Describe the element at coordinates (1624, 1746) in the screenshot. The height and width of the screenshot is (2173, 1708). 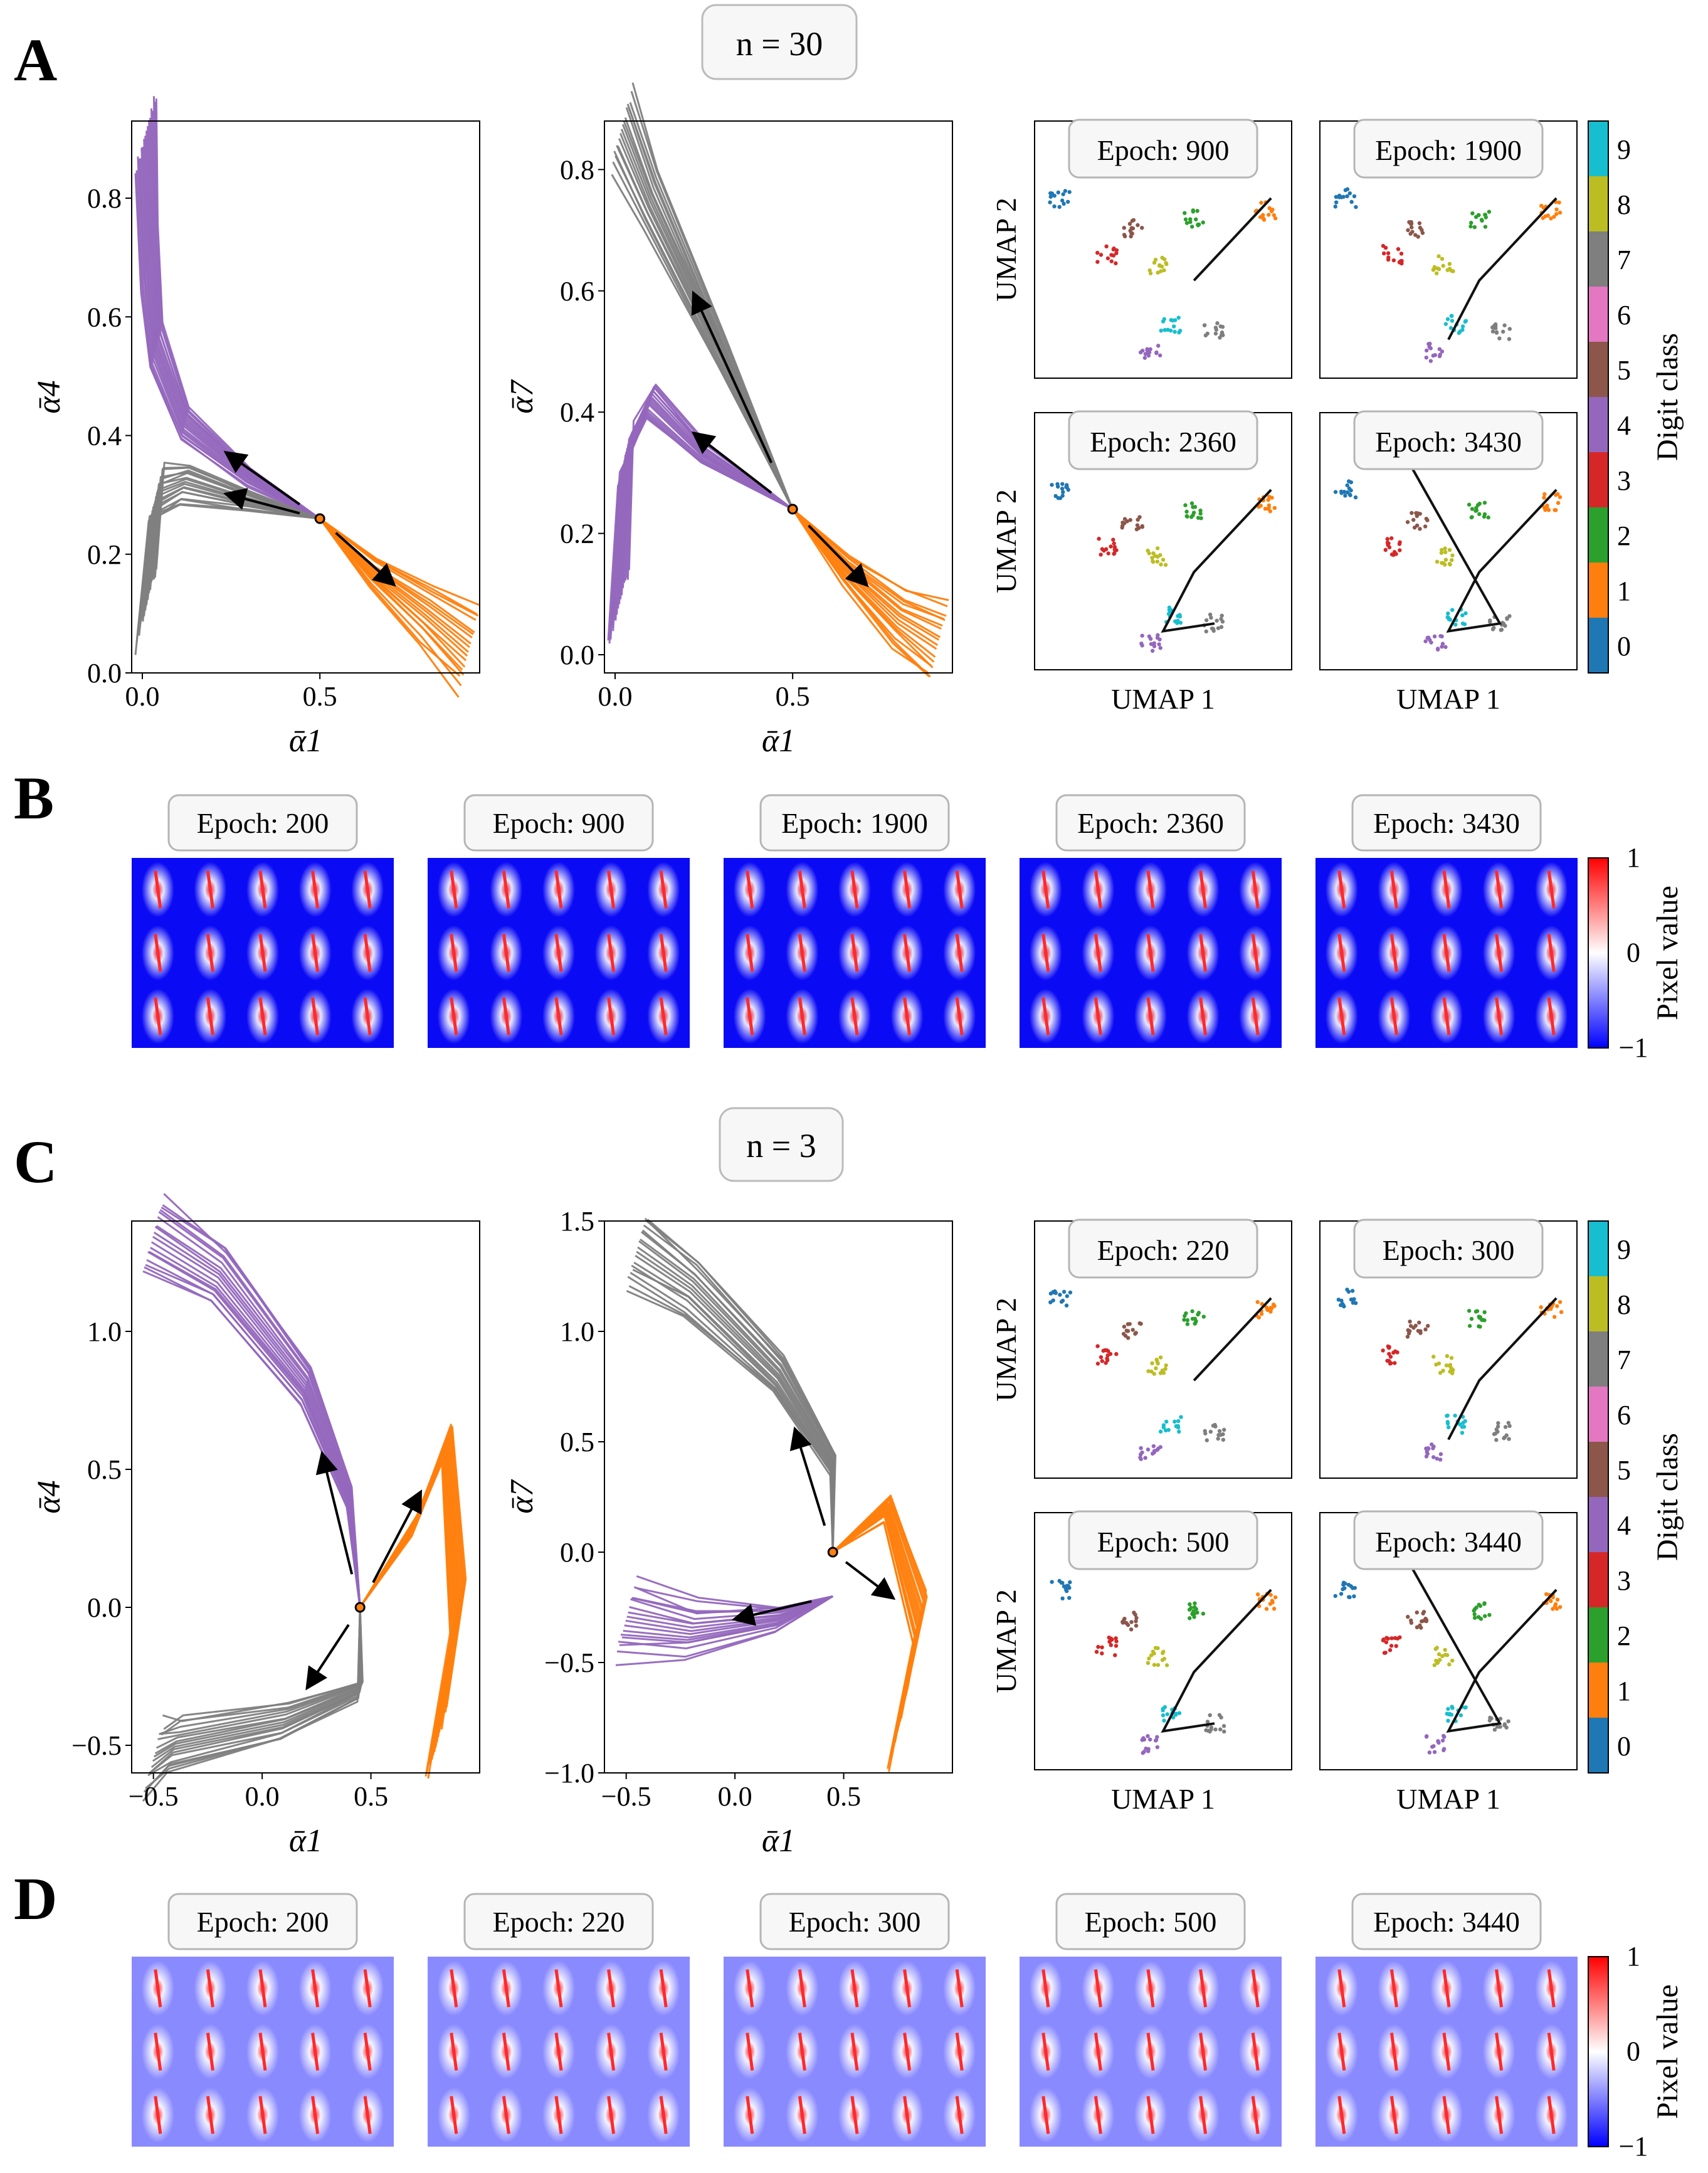
I see `colorbar-tick-label: 0` at that location.